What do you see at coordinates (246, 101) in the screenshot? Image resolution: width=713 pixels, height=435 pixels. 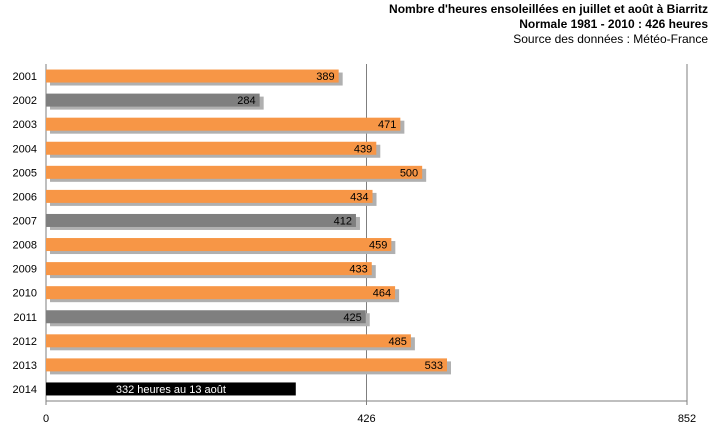 I see `data-label: 284` at bounding box center [246, 101].